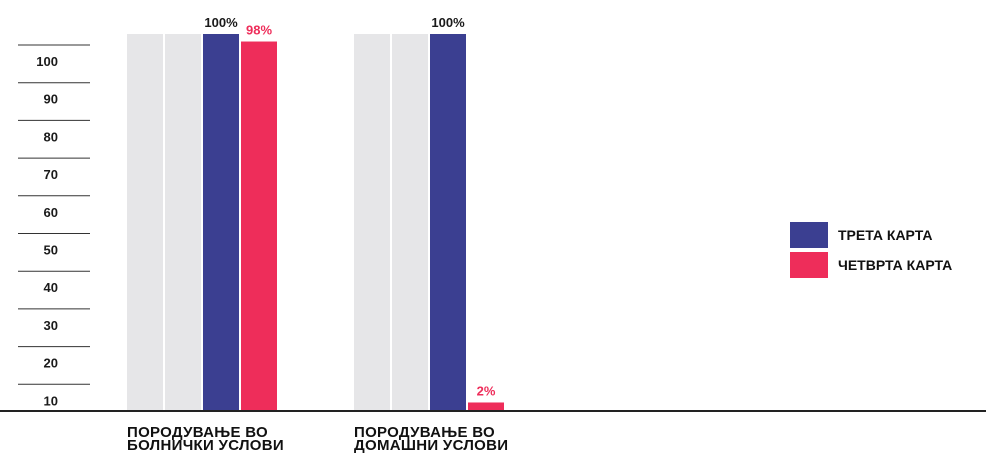 This screenshot has height=456, width=986. Describe the element at coordinates (51, 325) in the screenshot. I see `y-tick-label: 30` at that location.